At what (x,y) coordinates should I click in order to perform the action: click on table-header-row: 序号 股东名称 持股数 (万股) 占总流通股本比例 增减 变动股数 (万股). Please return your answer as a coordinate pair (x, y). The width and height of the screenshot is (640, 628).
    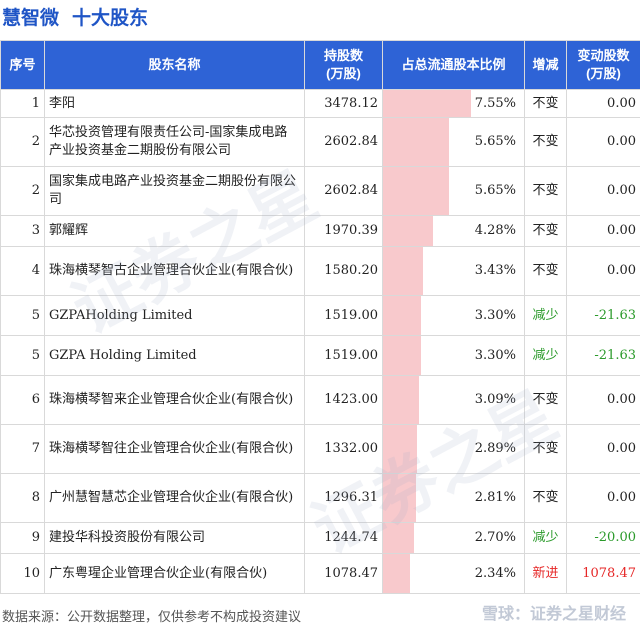
    Looking at the image, I should click on (320, 65).